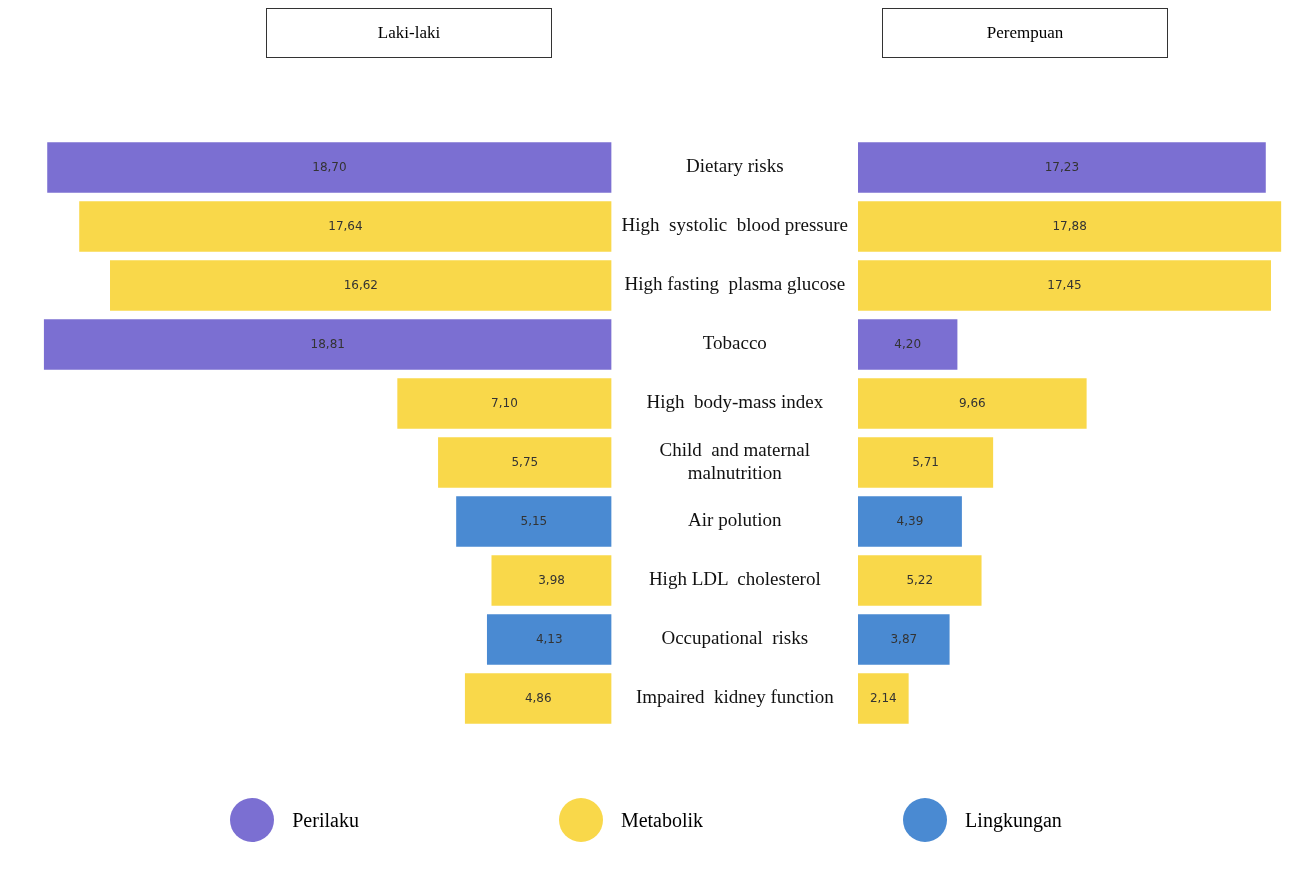 Image resolution: width=1292 pixels, height=884 pixels. Describe the element at coordinates (662, 820) in the screenshot. I see `legend-label: Metabolik` at that location.